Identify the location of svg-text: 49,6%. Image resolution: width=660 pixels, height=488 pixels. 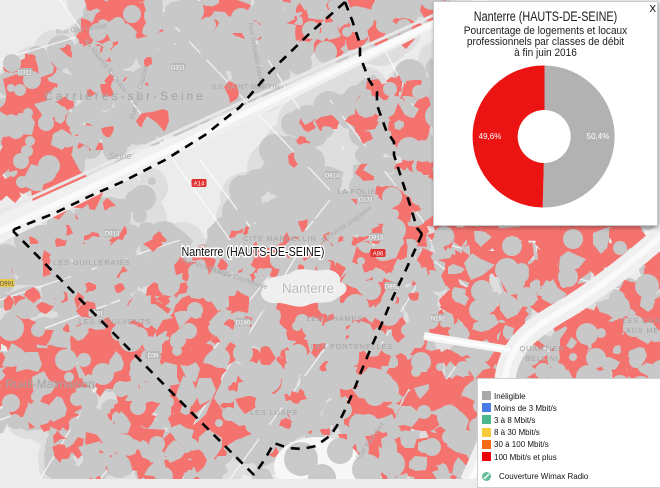
(490, 136).